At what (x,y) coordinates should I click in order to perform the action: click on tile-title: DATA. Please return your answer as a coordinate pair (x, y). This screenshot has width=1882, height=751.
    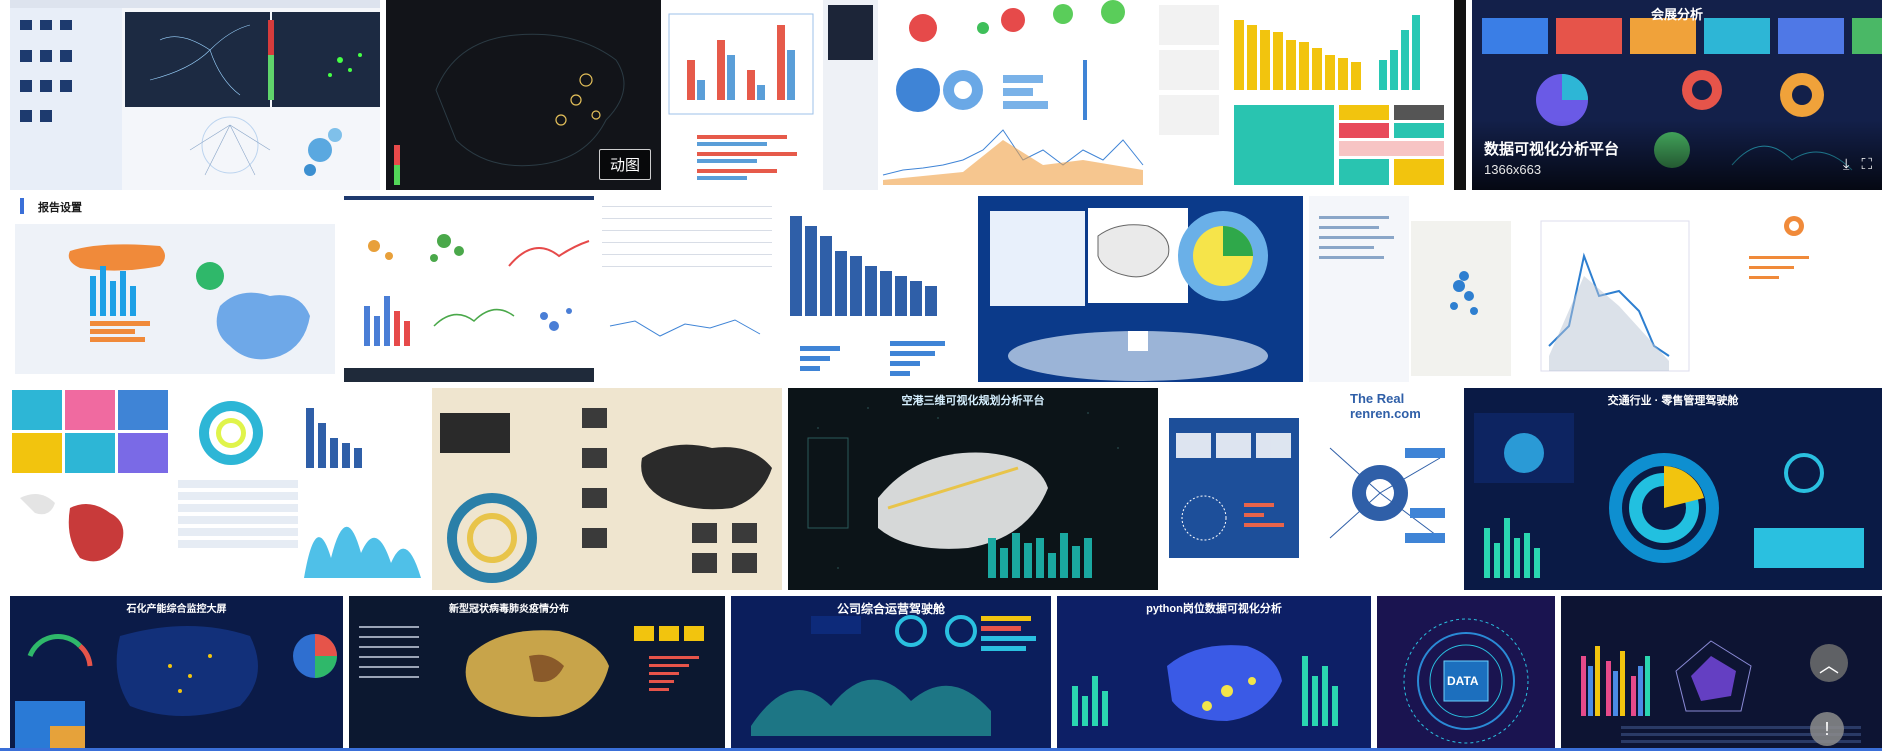
    Looking at the image, I should click on (1463, 681).